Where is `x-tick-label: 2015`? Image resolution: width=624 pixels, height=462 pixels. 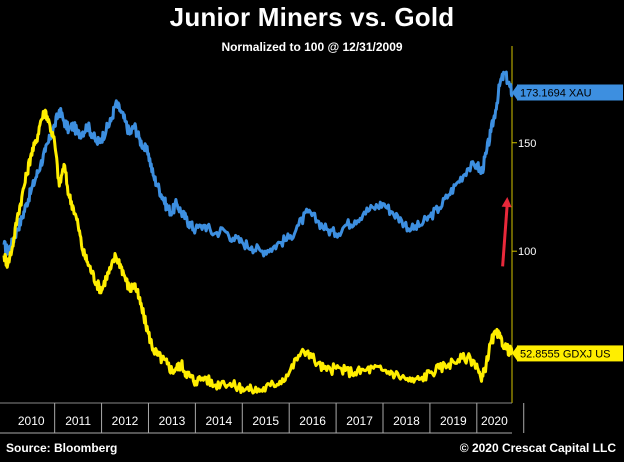
x-tick-label: 2015 is located at coordinates (265, 421).